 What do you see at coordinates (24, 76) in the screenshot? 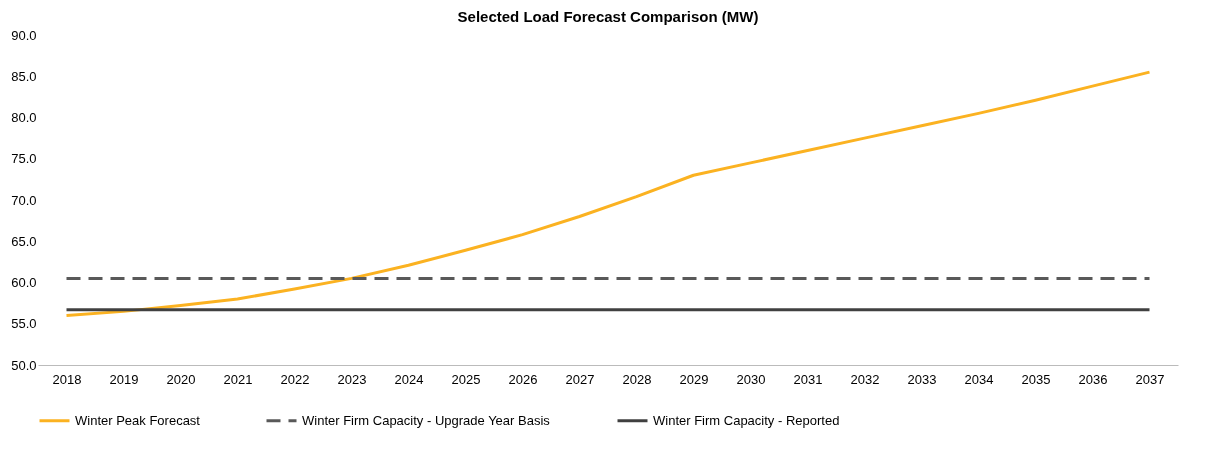
I see `y-tick-label: 85.0` at bounding box center [24, 76].